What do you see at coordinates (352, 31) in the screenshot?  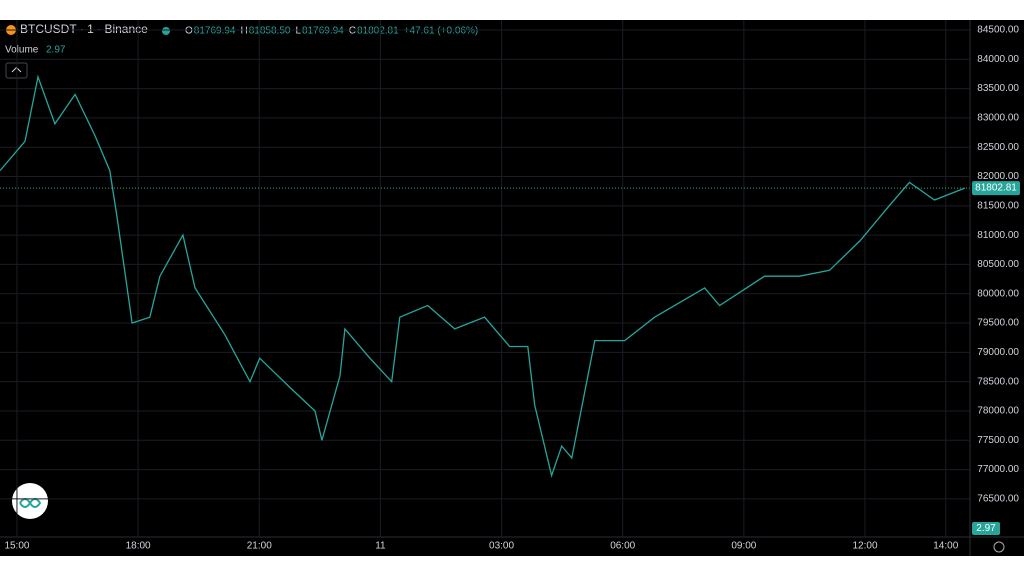 I see `ohlc-key: C` at bounding box center [352, 31].